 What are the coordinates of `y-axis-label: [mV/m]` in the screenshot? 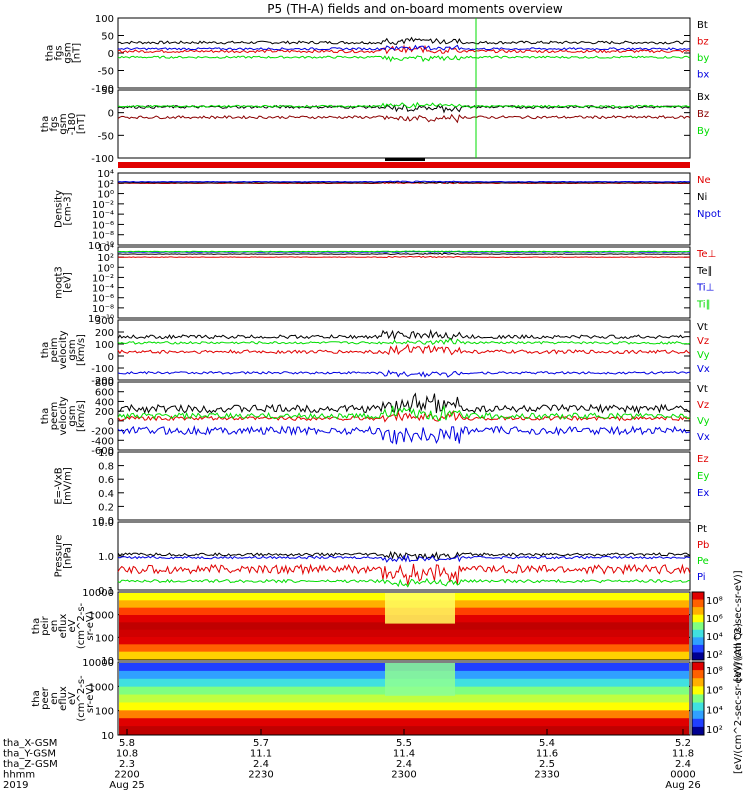 It's located at (68, 486).